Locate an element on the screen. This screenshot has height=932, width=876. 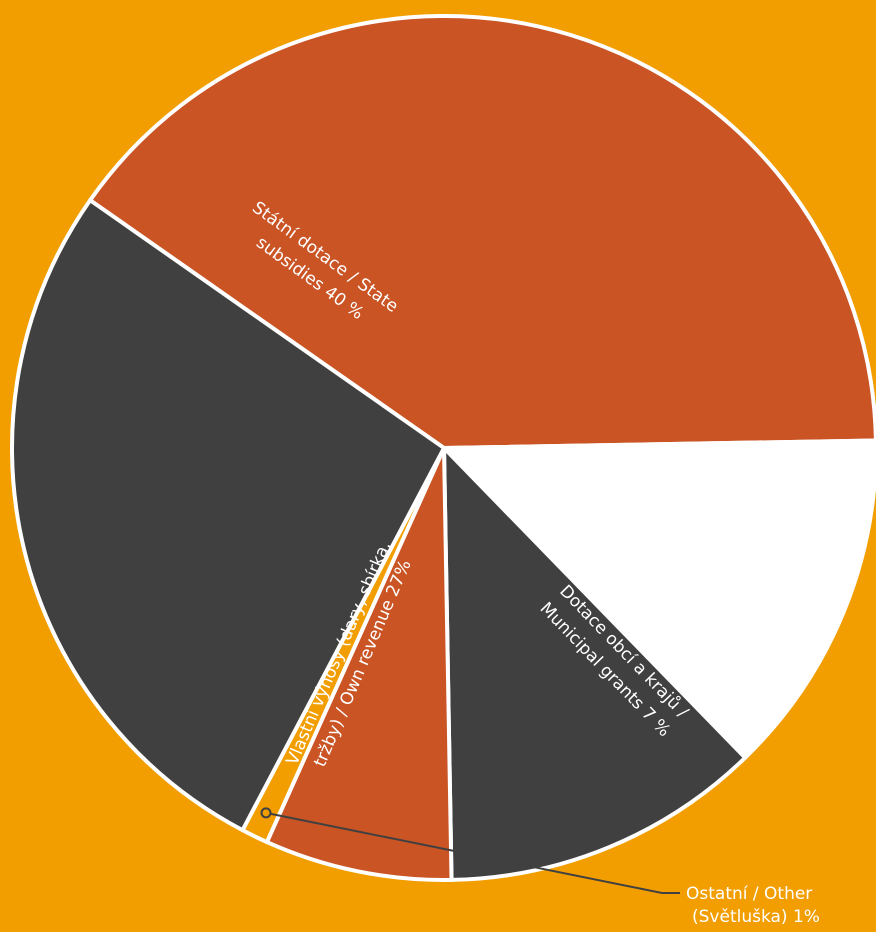
slice-municipal is located at coordinates (359, 664).